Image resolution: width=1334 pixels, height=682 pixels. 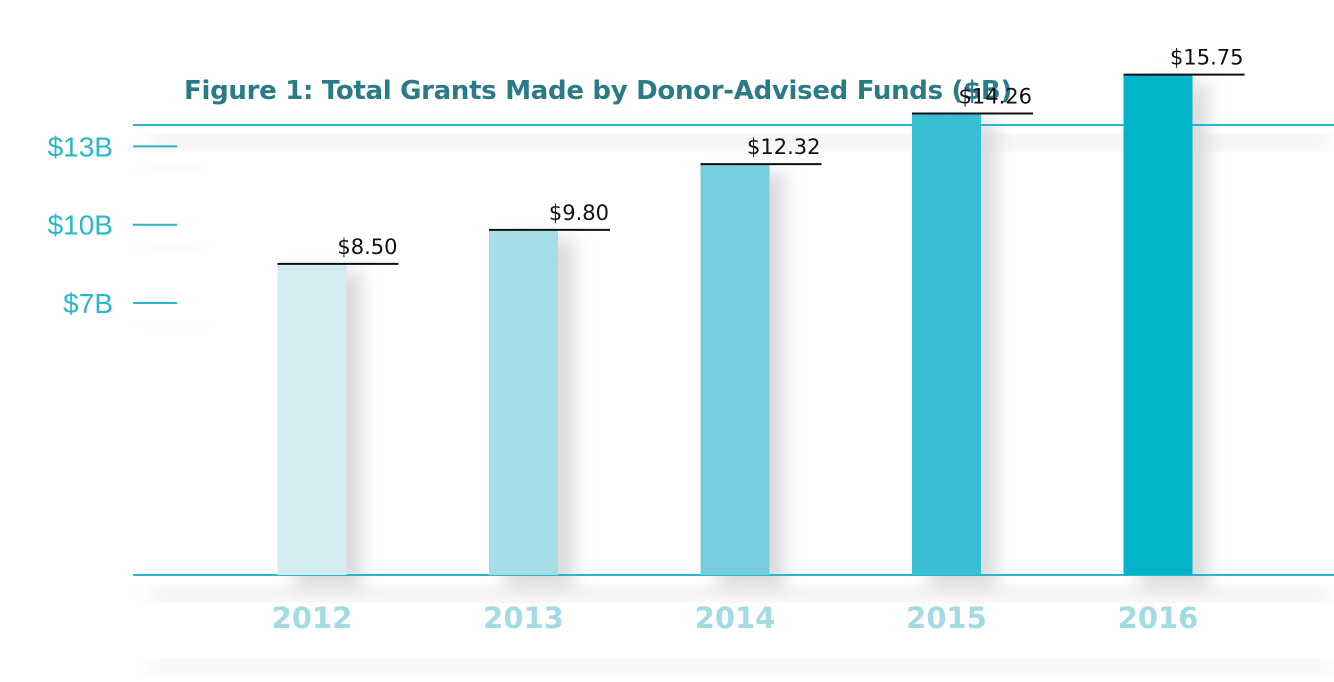 I want to click on value-label: $15.75, so click(x=1206, y=58).